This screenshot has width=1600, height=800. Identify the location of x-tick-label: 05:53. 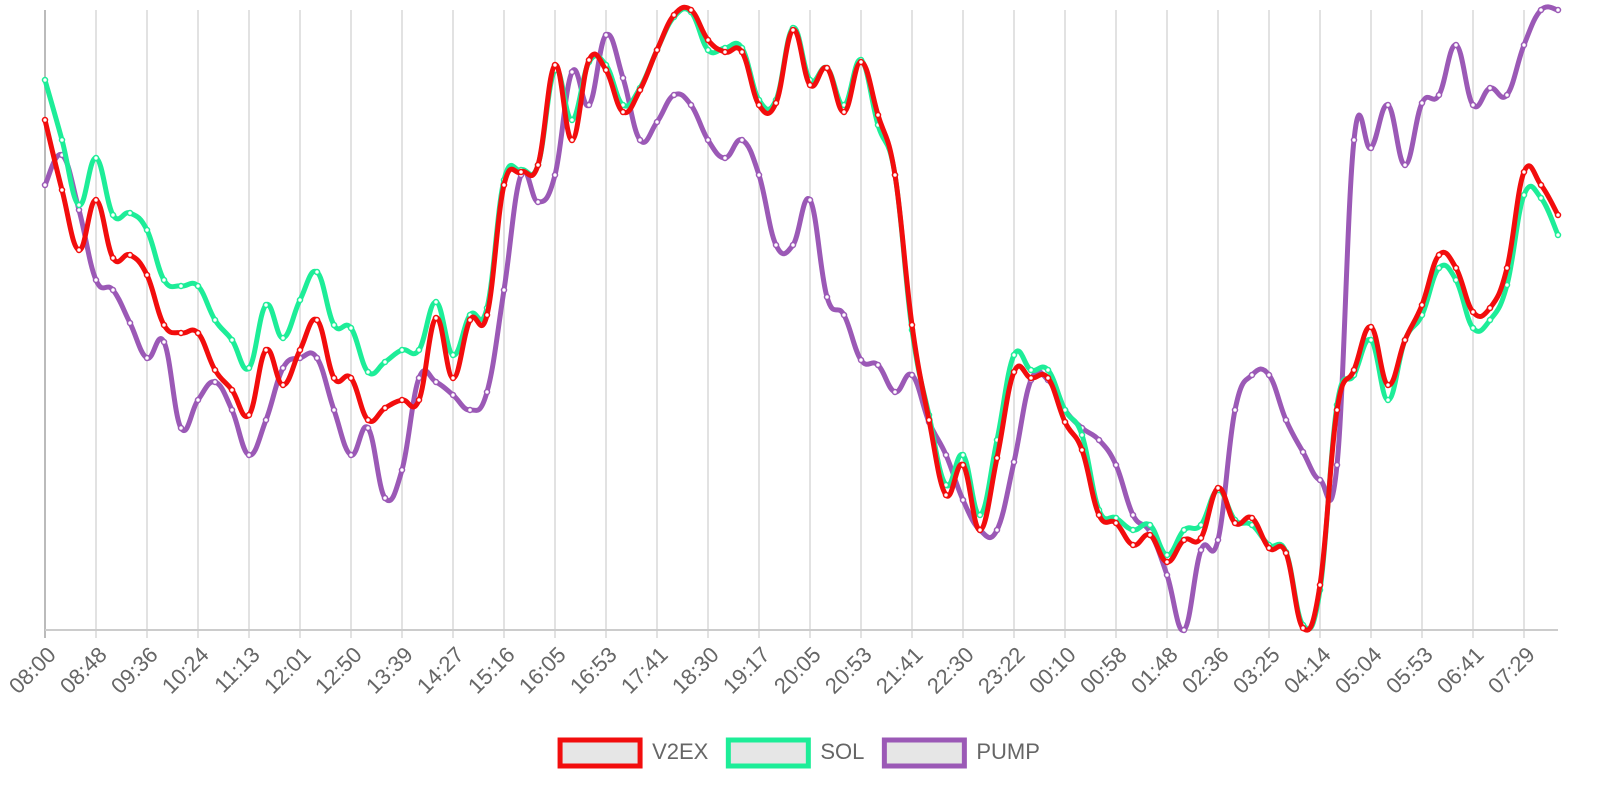
(1409, 670).